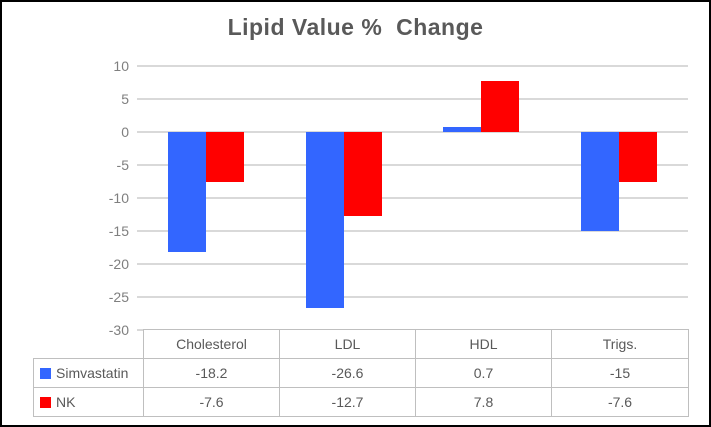 The height and width of the screenshot is (427, 711). I want to click on y-tick-label--5: -5, so click(122, 165).